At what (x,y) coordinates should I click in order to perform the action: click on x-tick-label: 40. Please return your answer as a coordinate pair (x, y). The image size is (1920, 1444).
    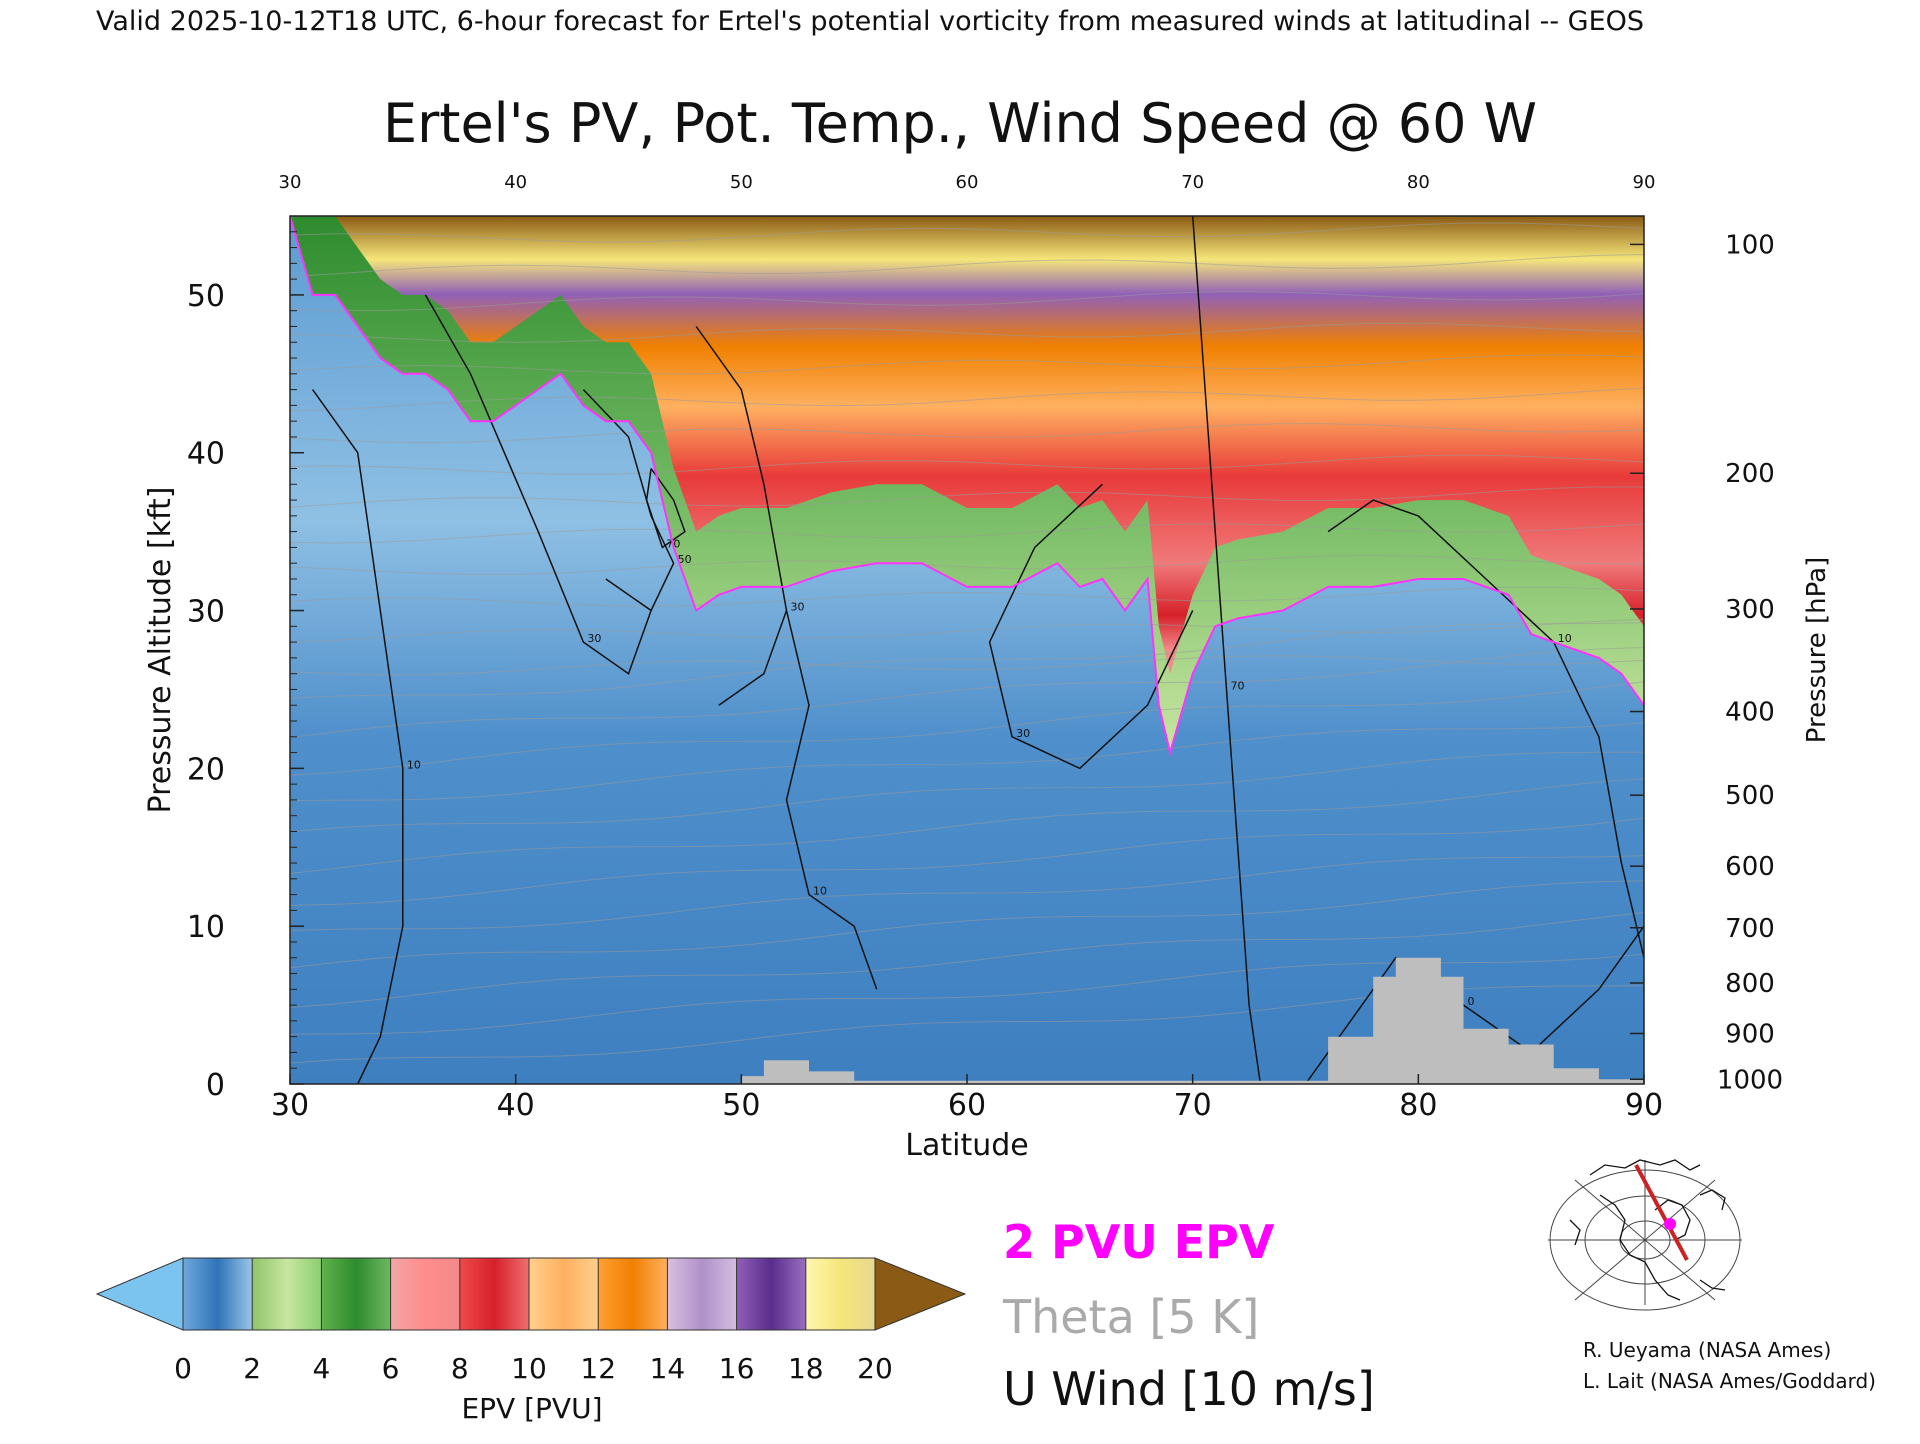
    Looking at the image, I should click on (516, 1105).